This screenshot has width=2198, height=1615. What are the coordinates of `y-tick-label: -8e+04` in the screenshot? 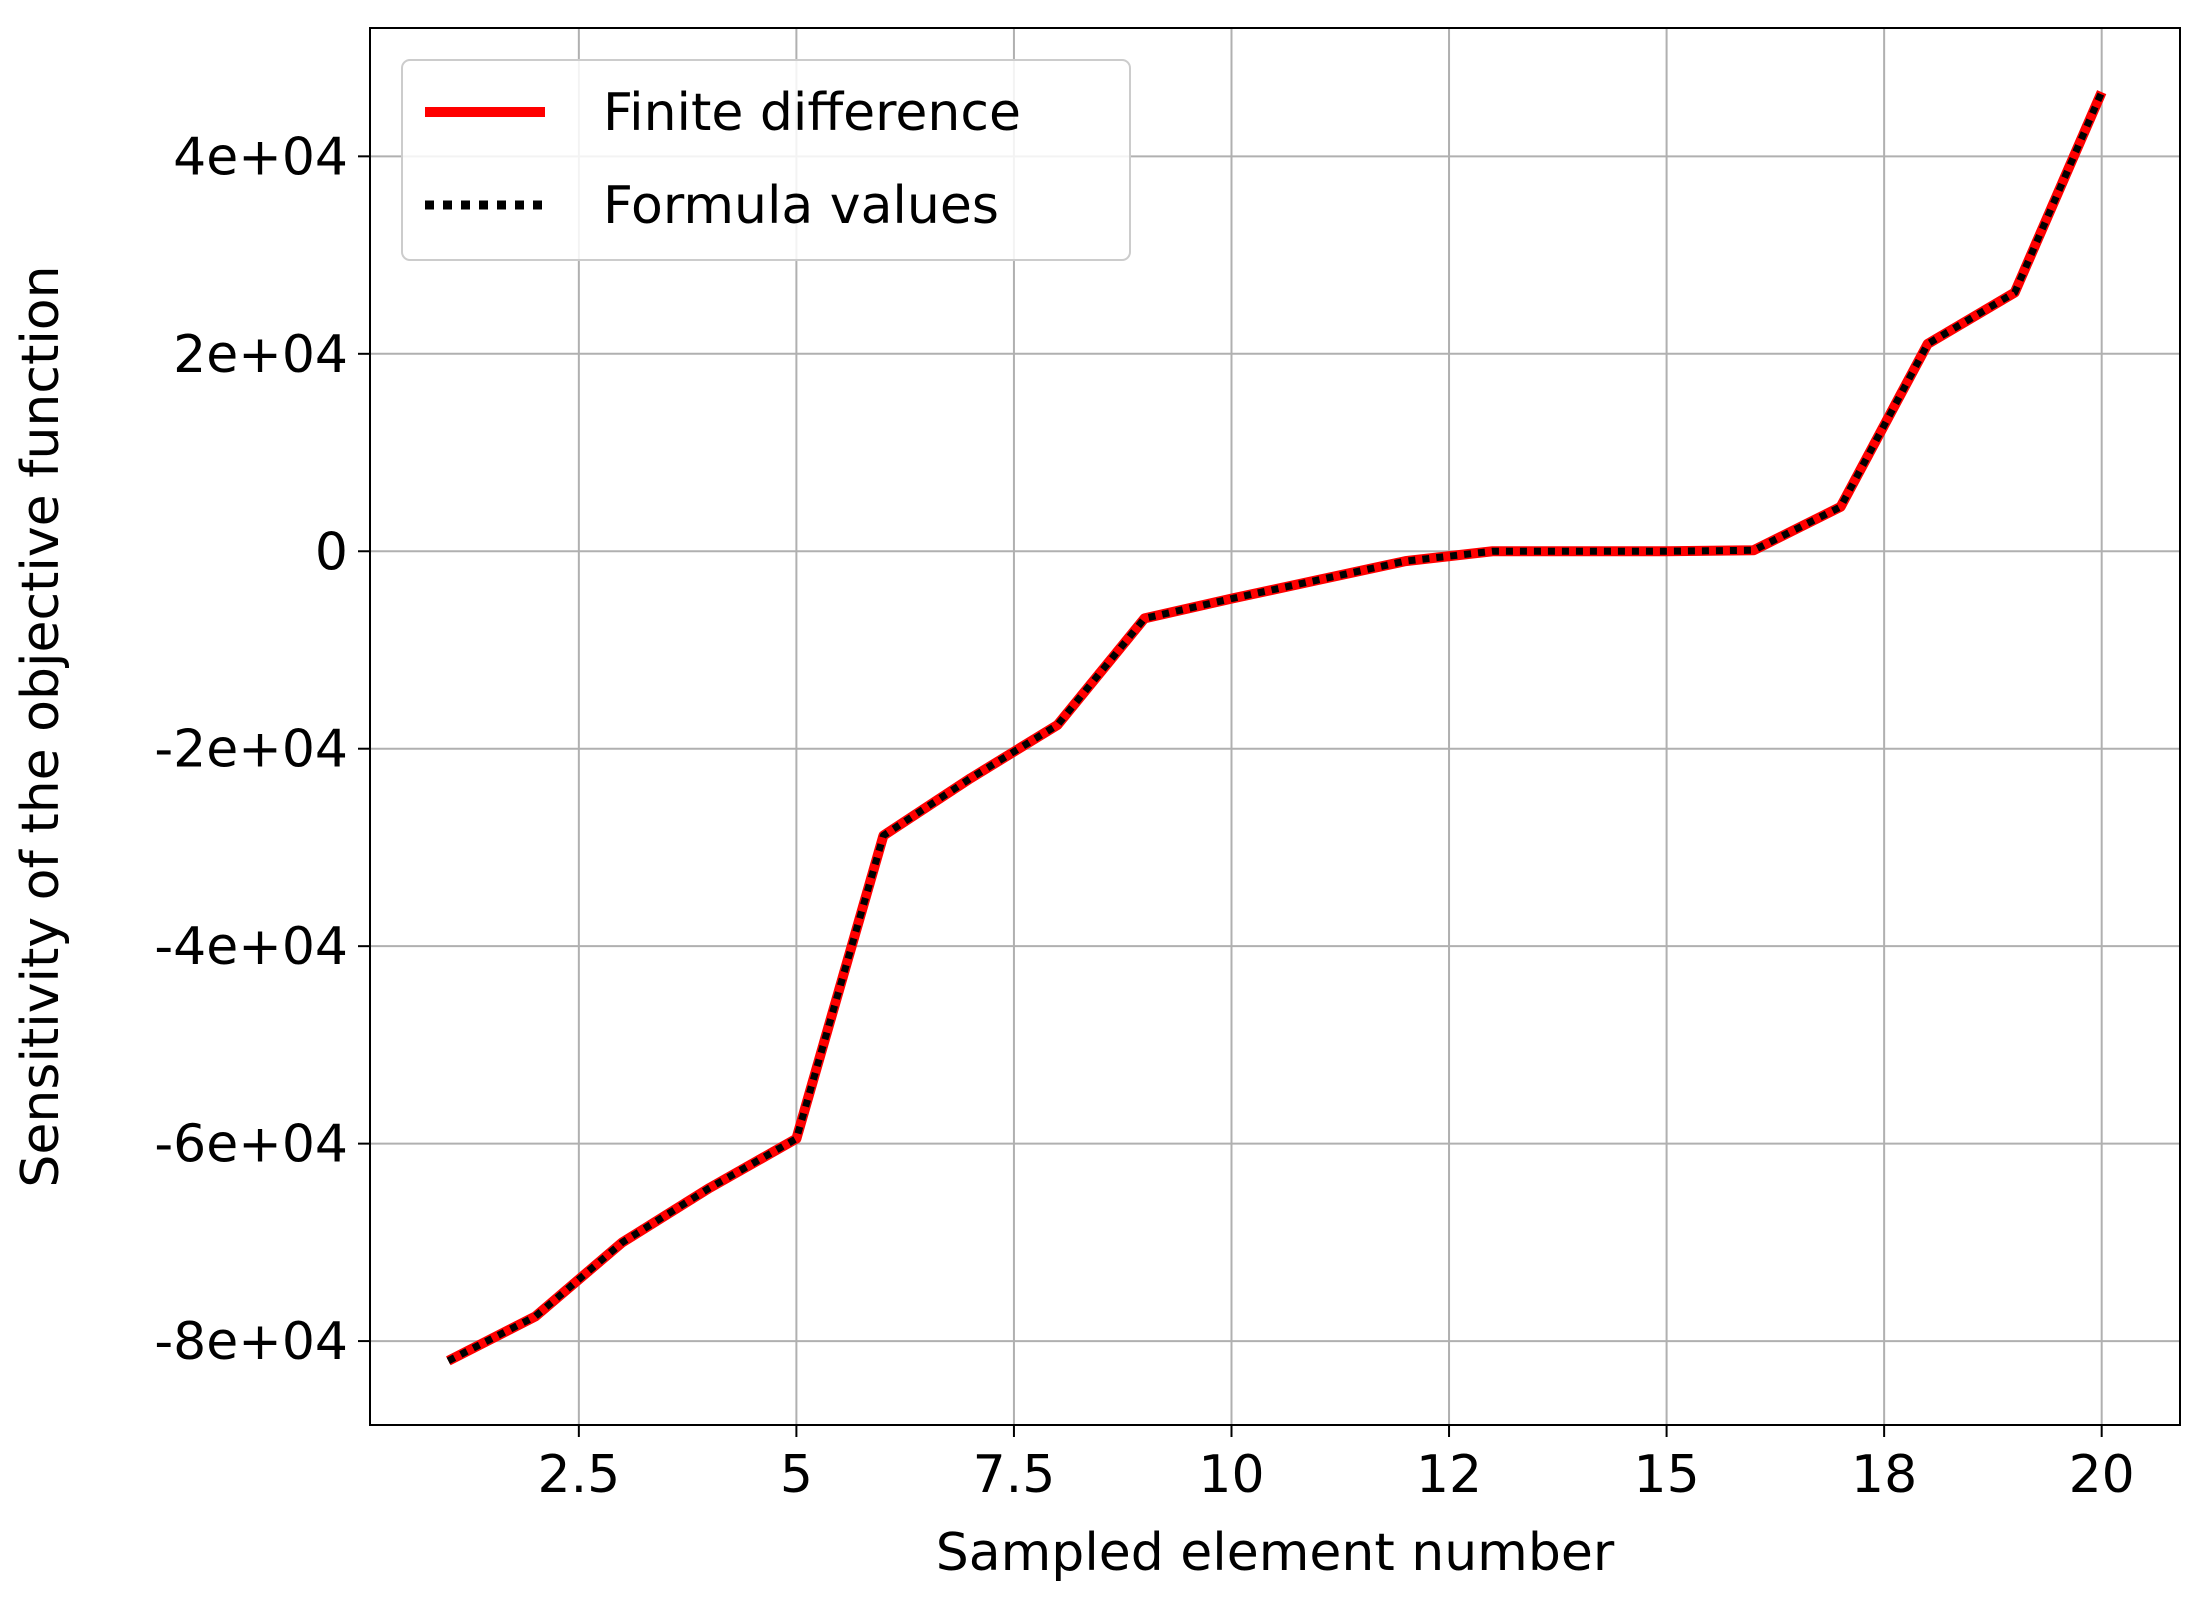 It's located at (251, 1342).